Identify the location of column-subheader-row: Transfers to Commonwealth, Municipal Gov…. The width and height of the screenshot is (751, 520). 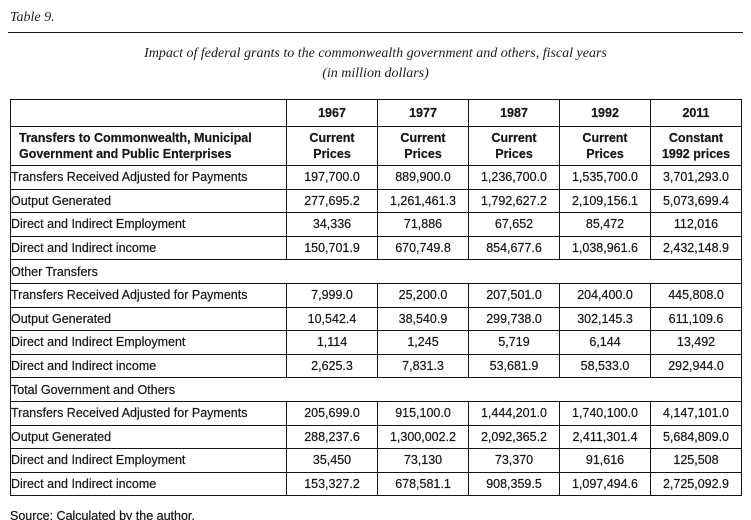
(376, 146).